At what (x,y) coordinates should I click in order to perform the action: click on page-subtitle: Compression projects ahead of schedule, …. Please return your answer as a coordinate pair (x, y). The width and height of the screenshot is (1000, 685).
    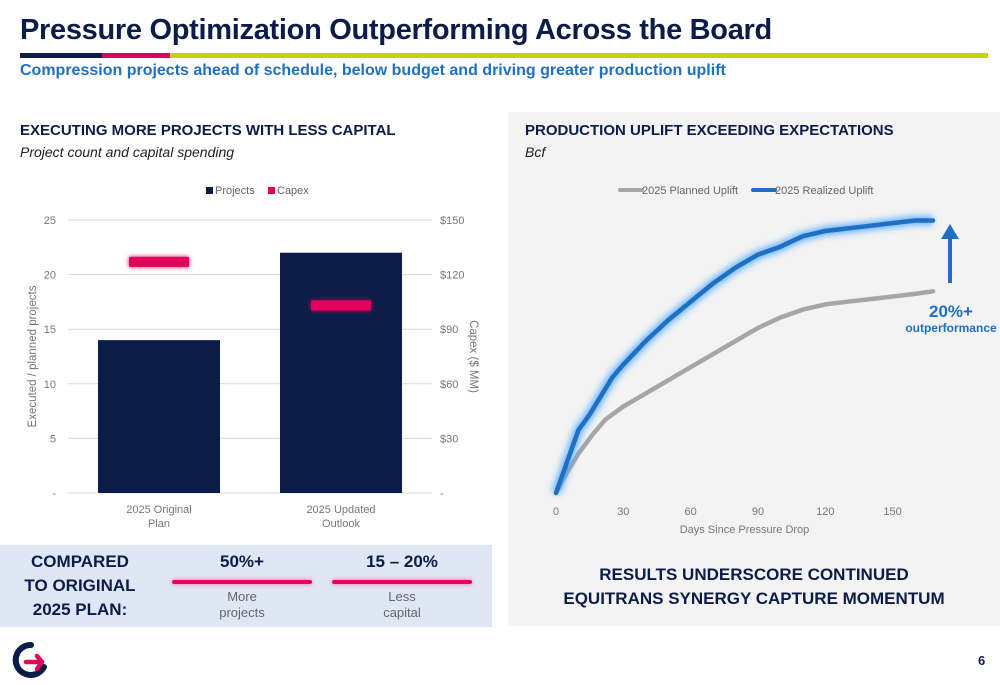
    Looking at the image, I should click on (373, 70).